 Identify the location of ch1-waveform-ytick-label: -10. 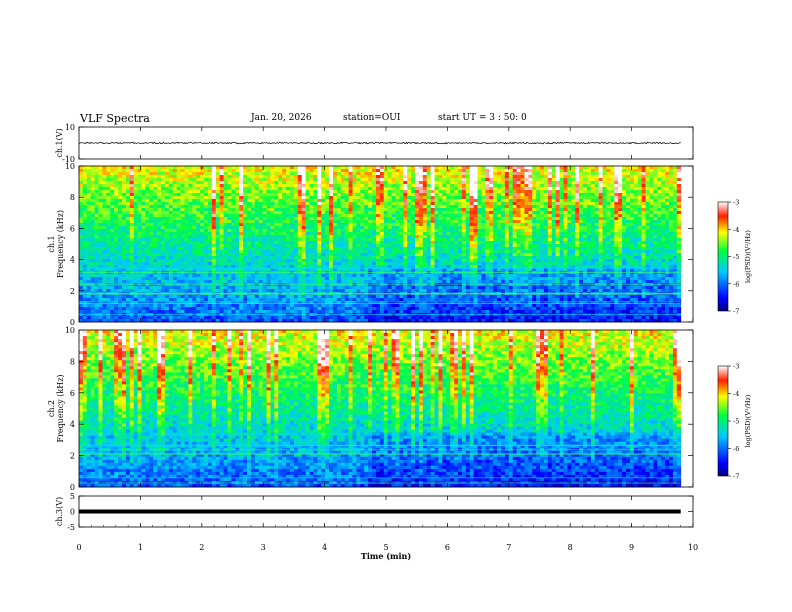
(68, 159).